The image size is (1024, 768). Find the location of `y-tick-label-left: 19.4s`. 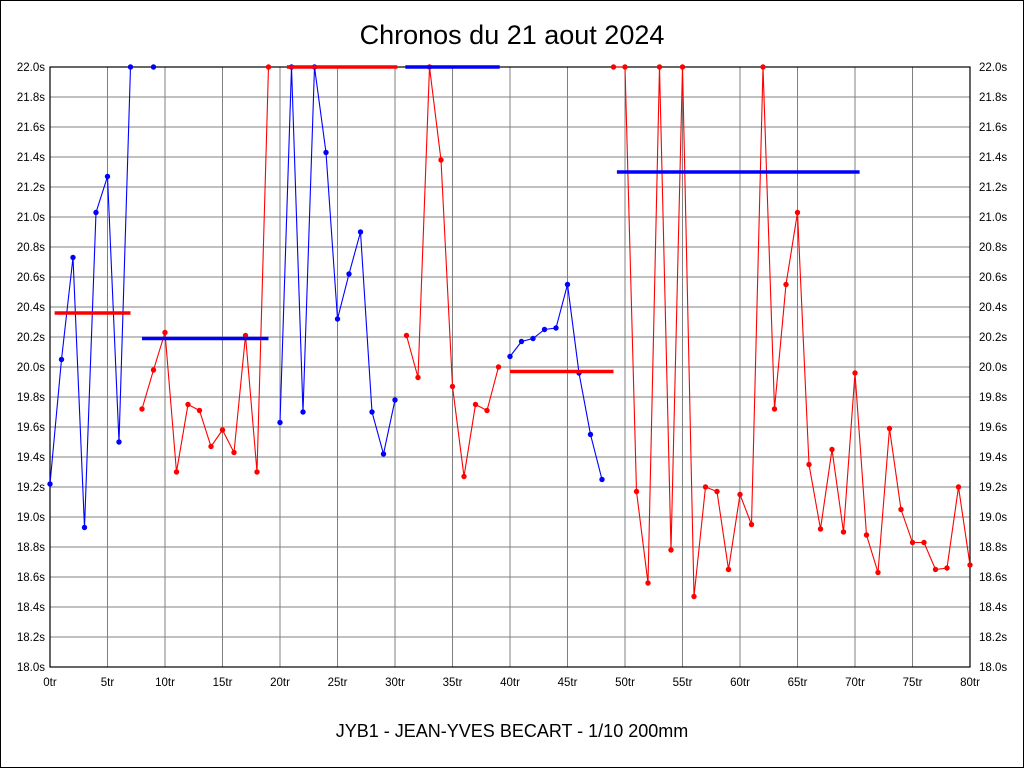

y-tick-label-left: 19.4s is located at coordinates (31, 458).